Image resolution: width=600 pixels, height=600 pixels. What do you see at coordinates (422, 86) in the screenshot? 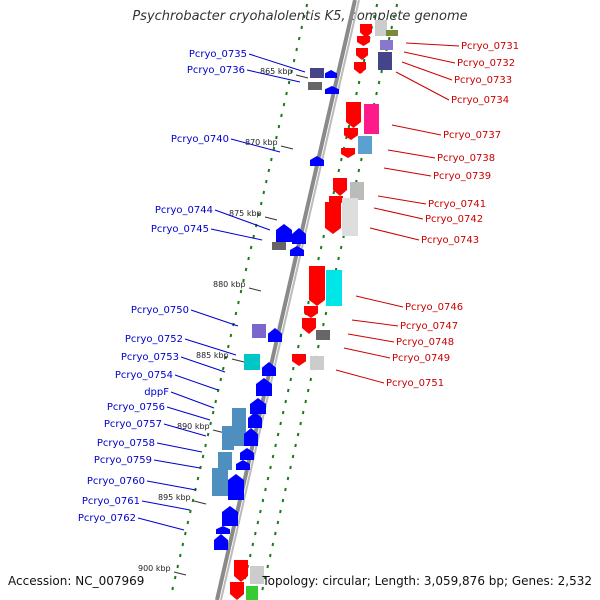
I see `right-label-leader` at bounding box center [422, 86].